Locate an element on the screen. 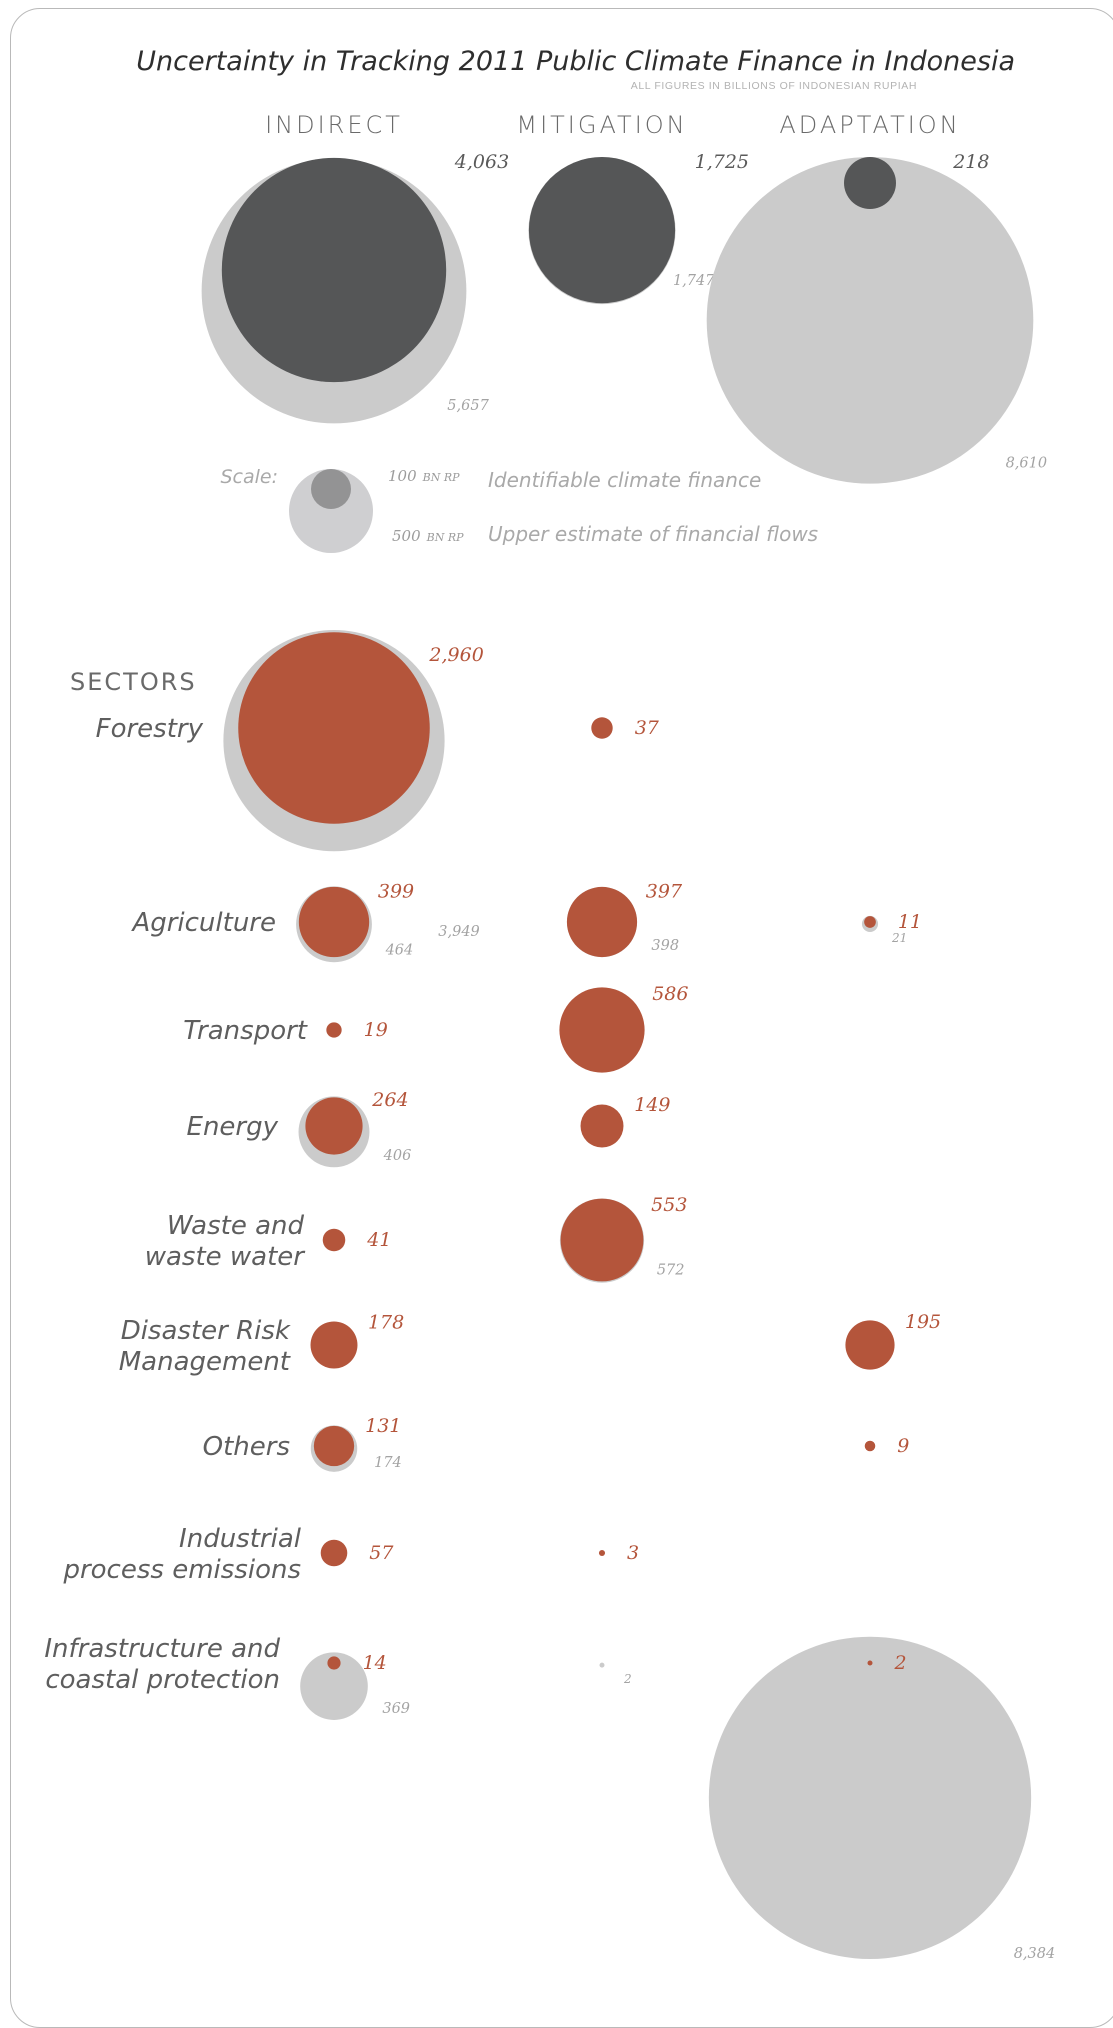  sector-upper-label-agriculture-mitigation: 398 is located at coordinates (665, 946).